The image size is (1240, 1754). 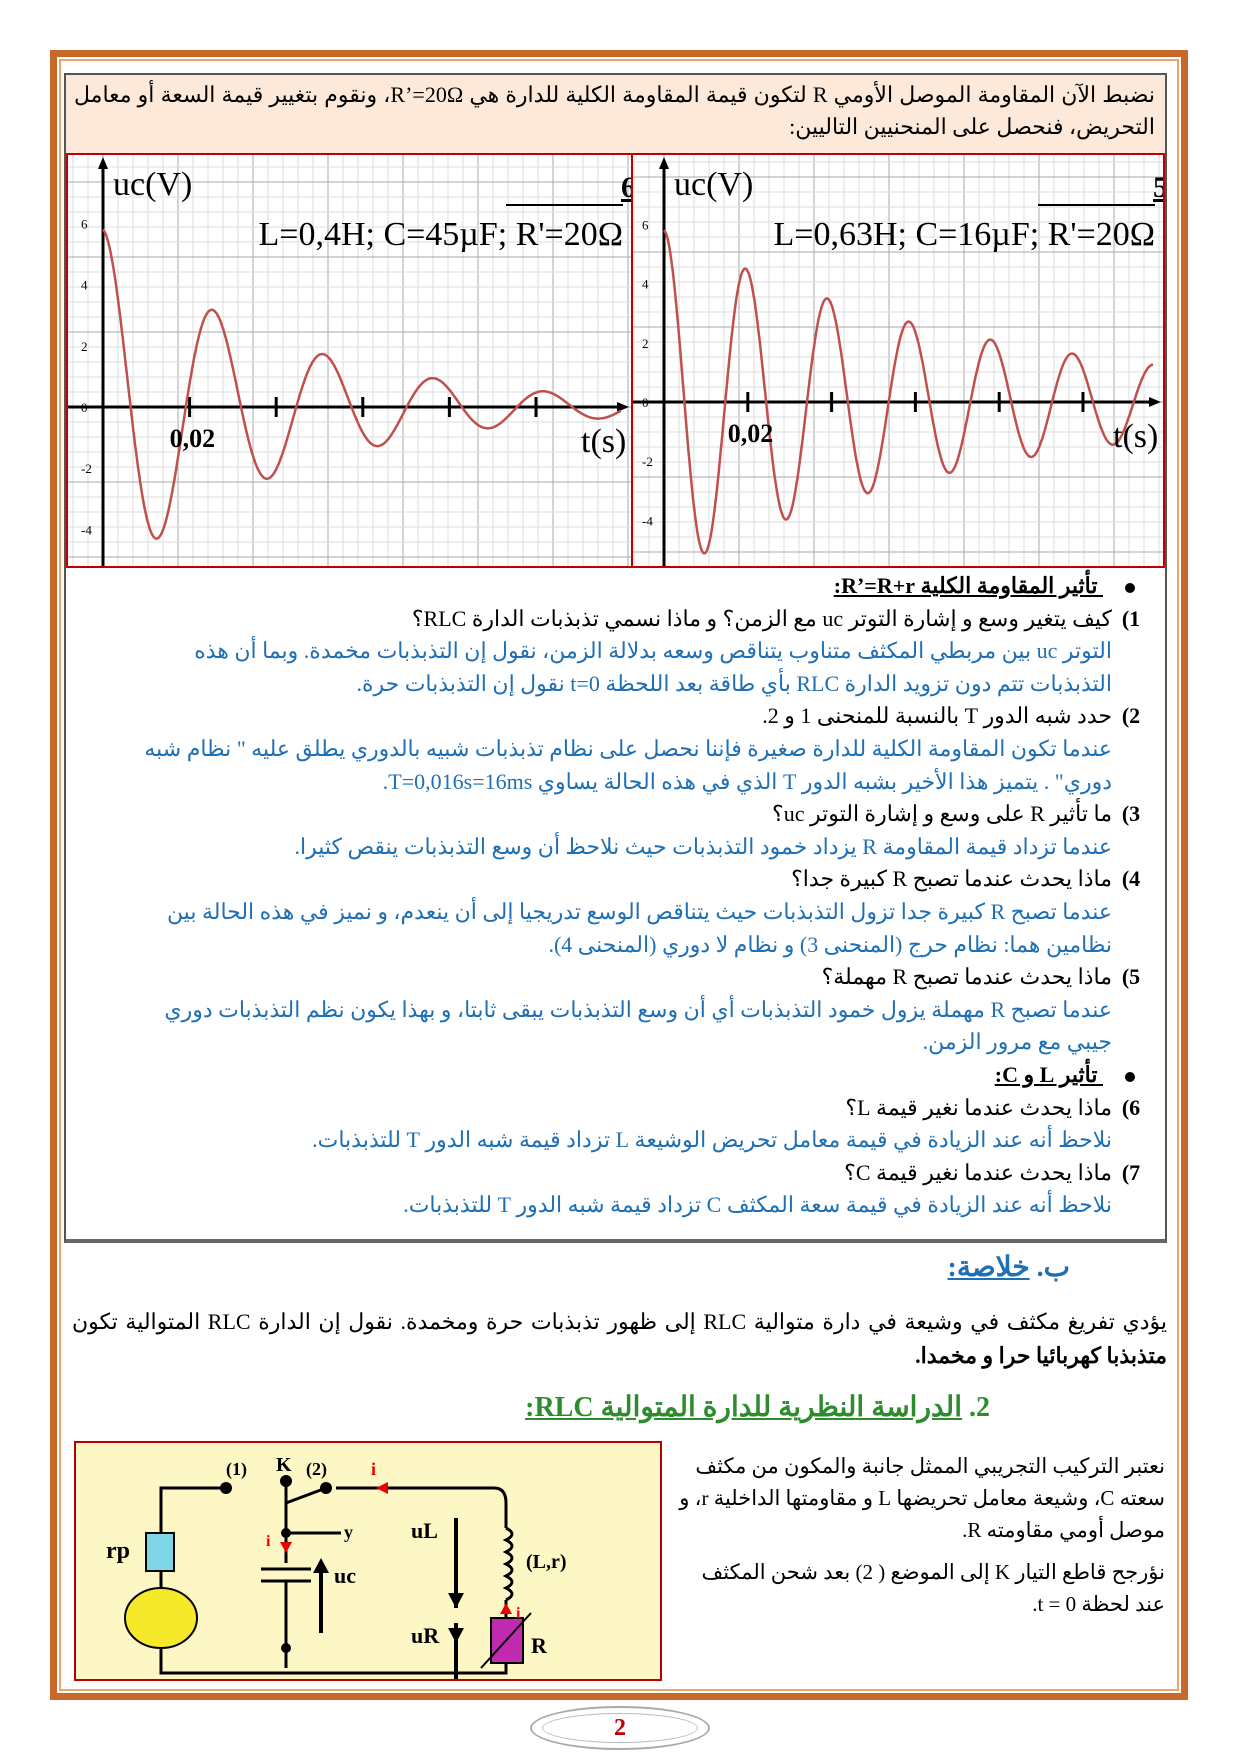 I want to click on question-7: 7) ماذا يحدث عندما نغير قيمة C؟, so click(x=620, y=1173).